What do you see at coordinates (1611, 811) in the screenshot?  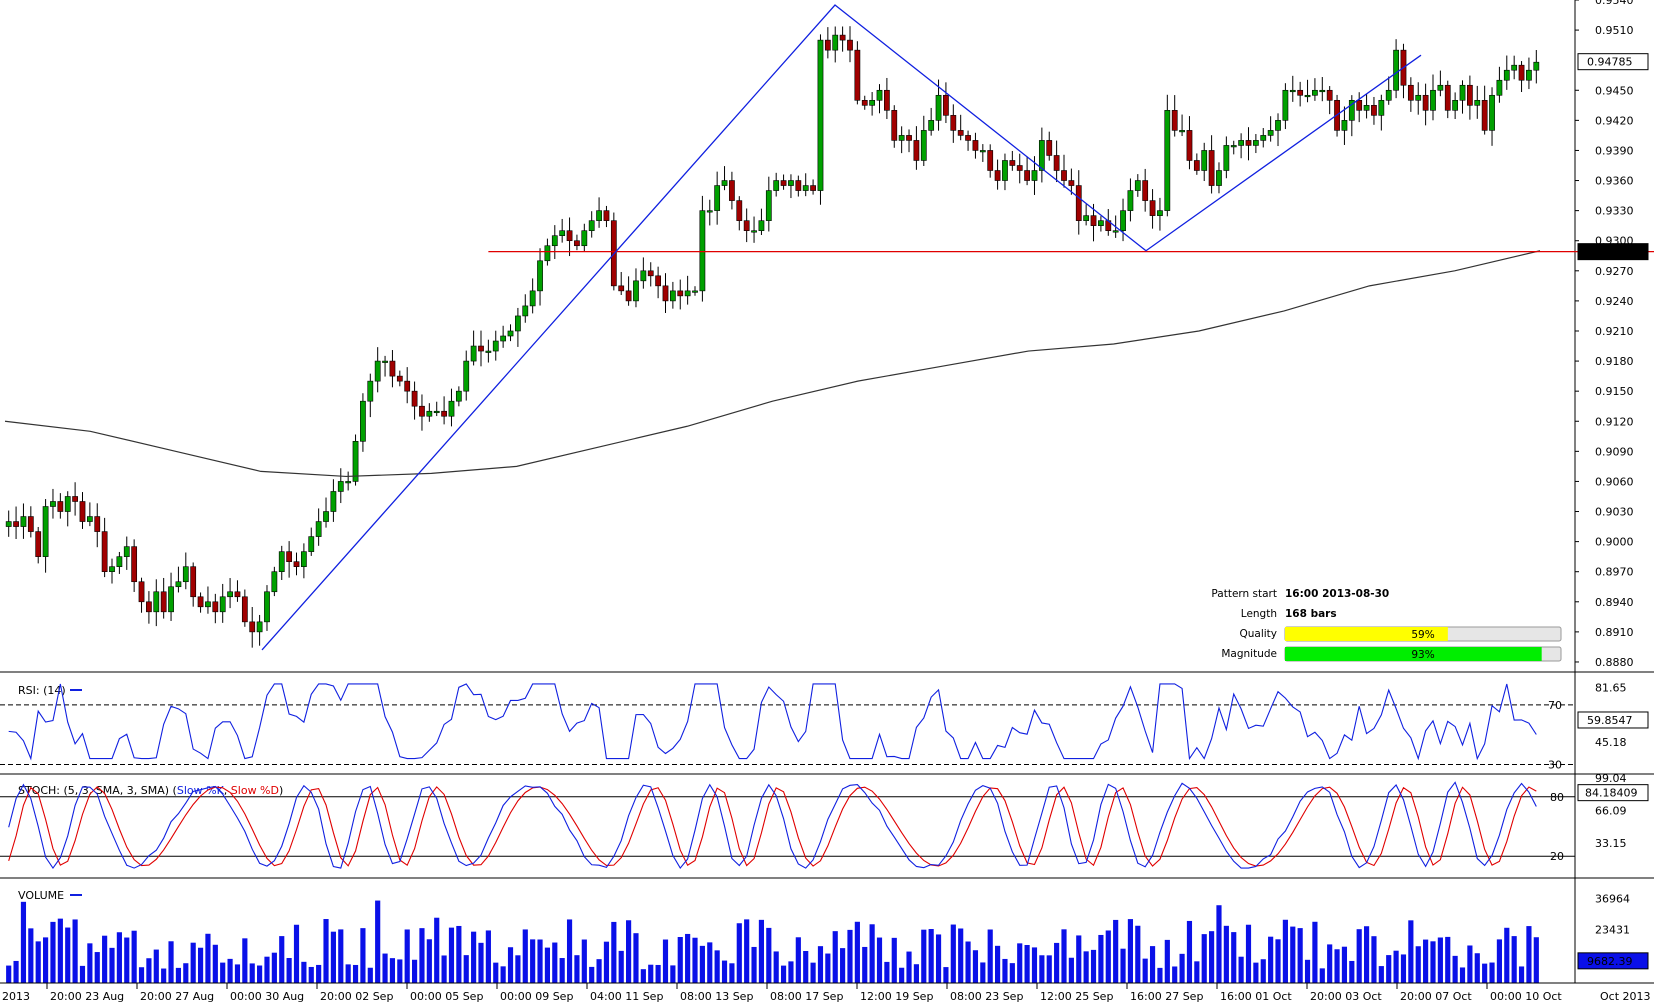 I see `stoch-tick-label: 66.09` at bounding box center [1611, 811].